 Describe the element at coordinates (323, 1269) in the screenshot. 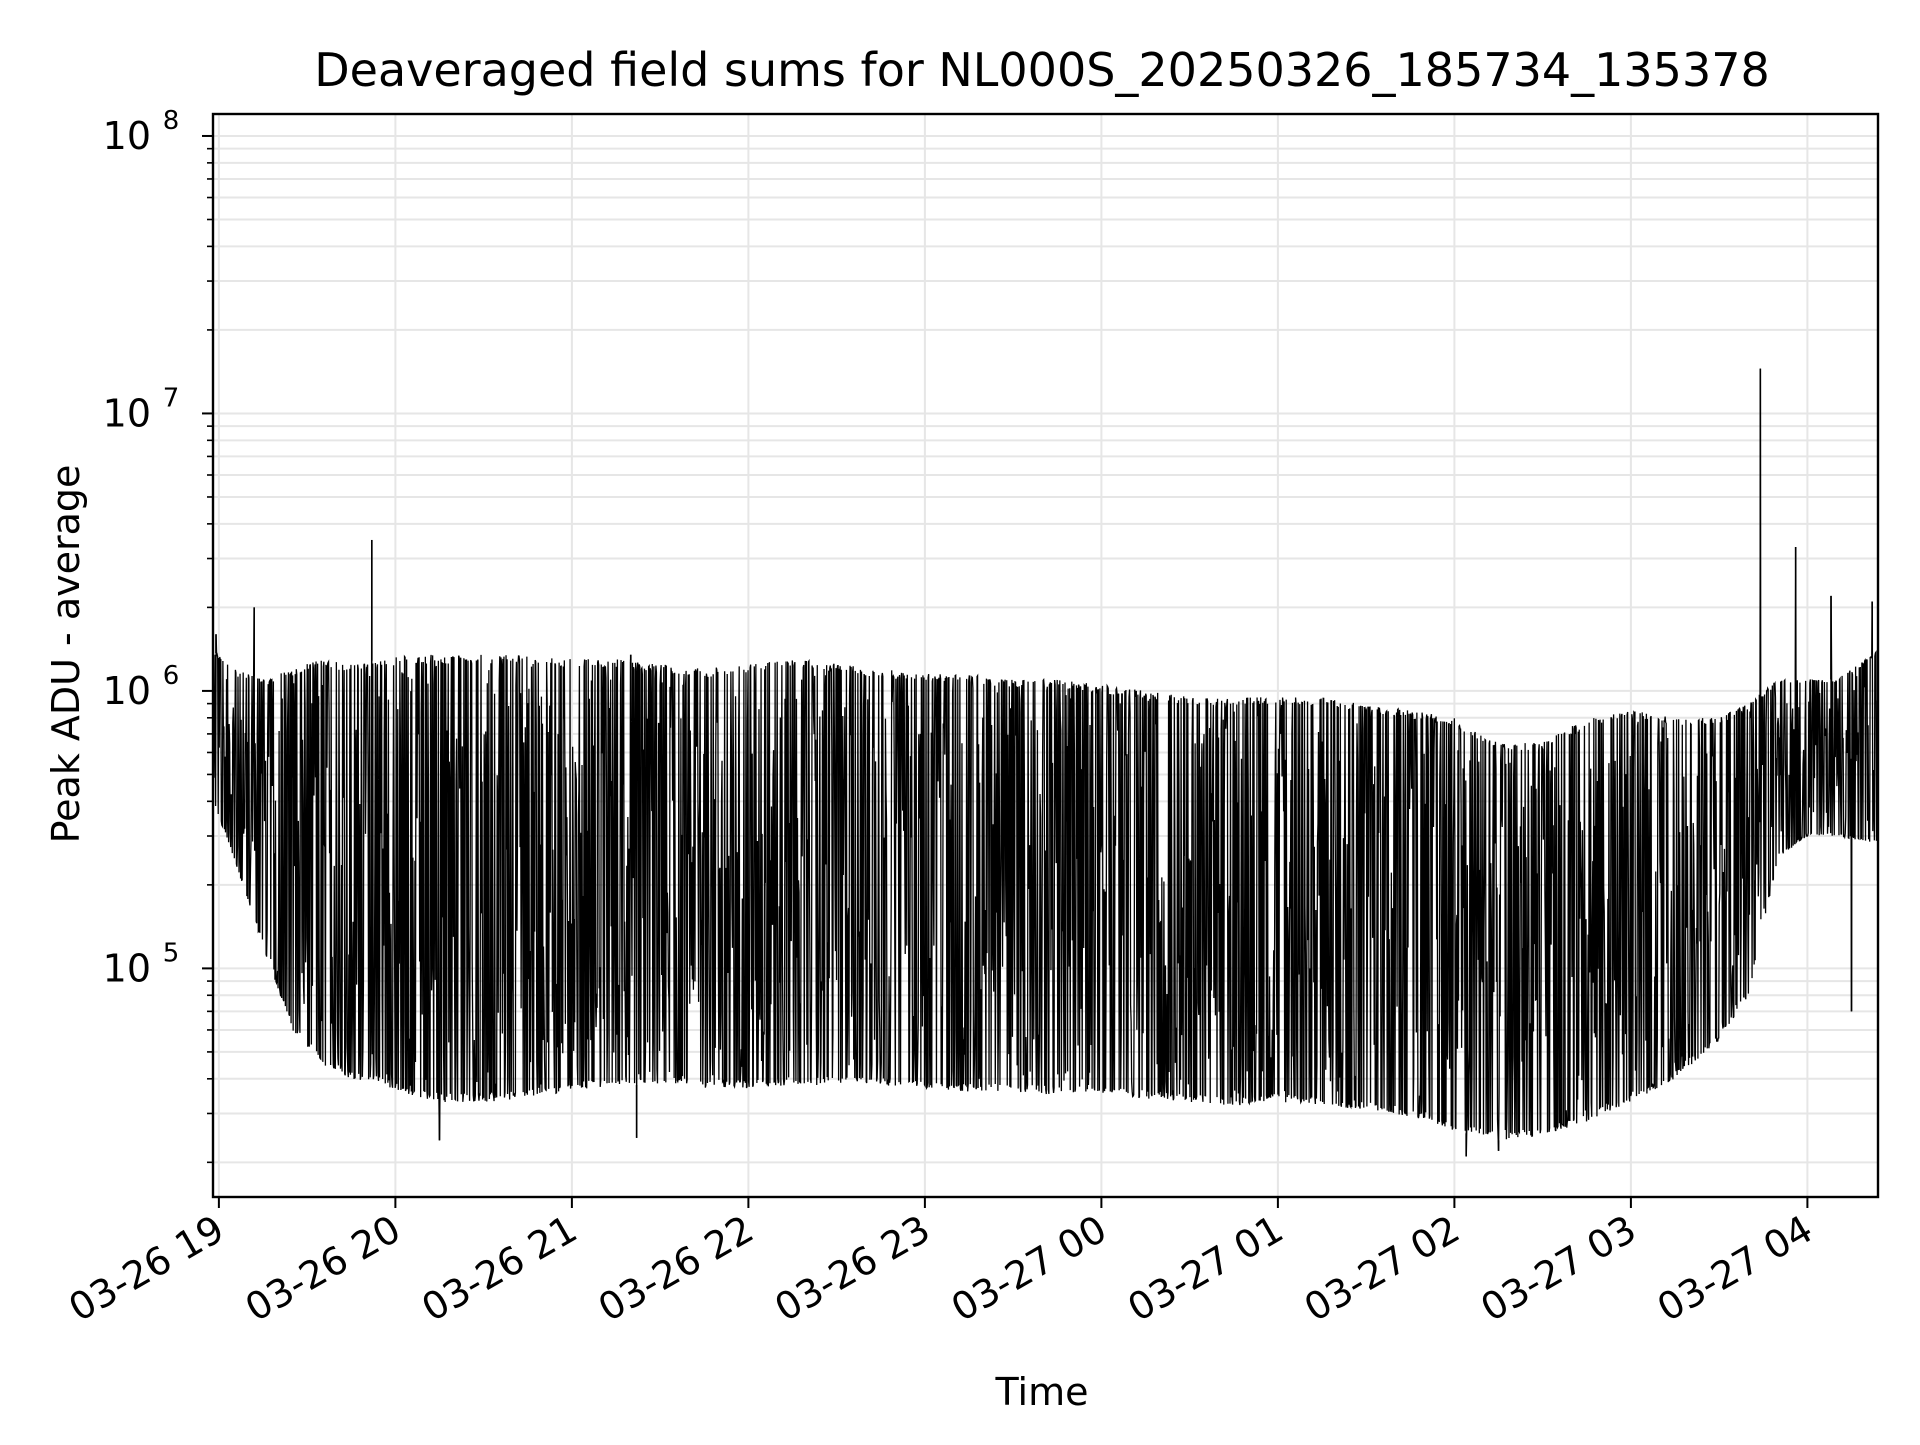

I see `x-tick-label: 03-26 20` at that location.